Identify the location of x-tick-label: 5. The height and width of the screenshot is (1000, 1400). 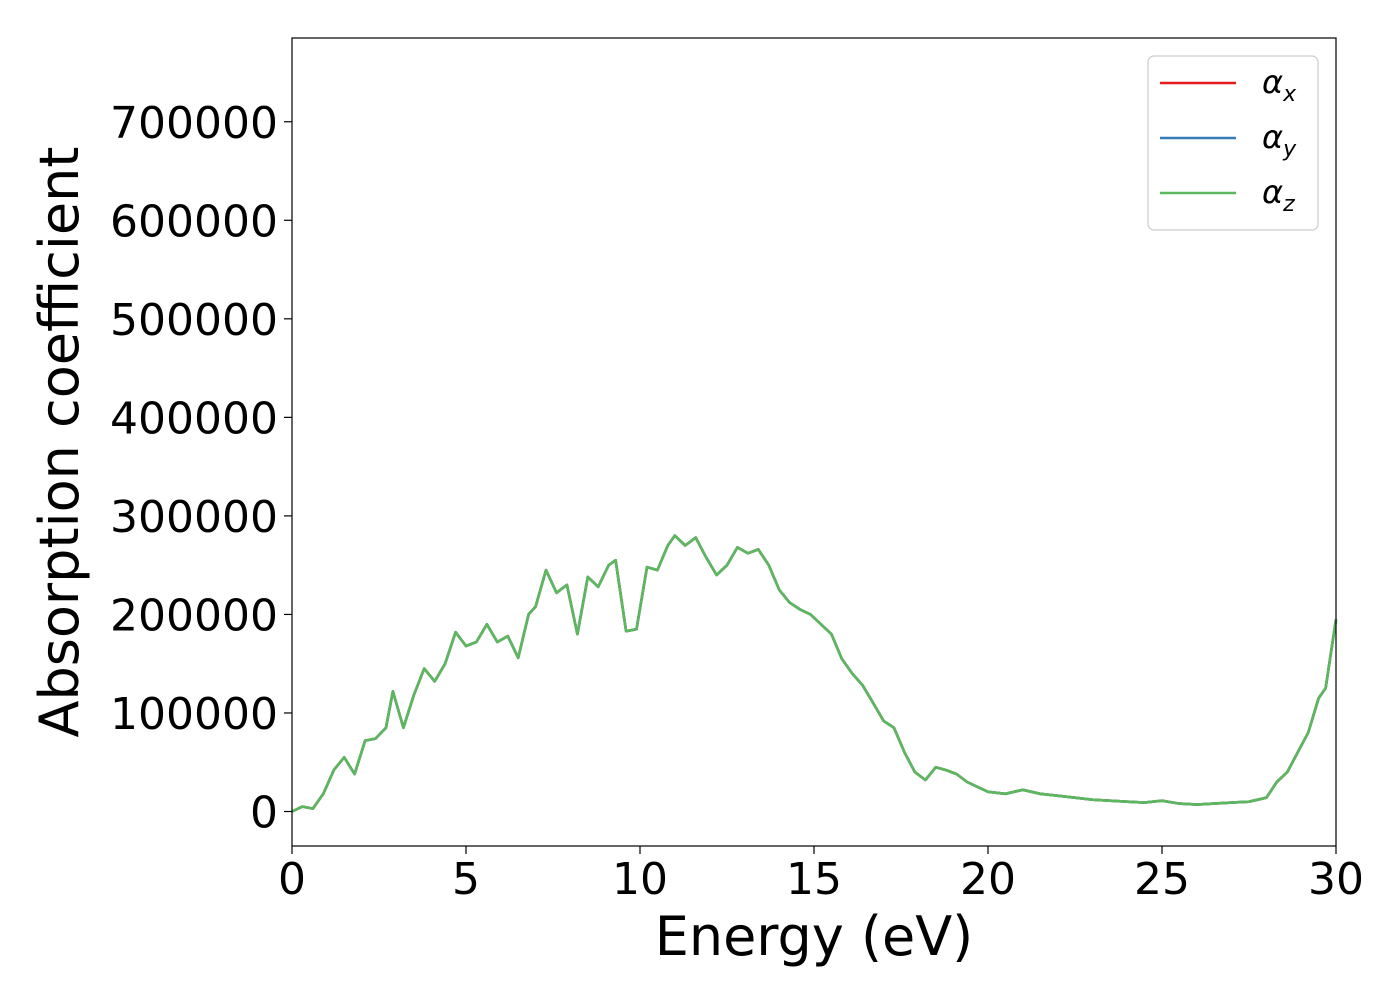
(466, 879).